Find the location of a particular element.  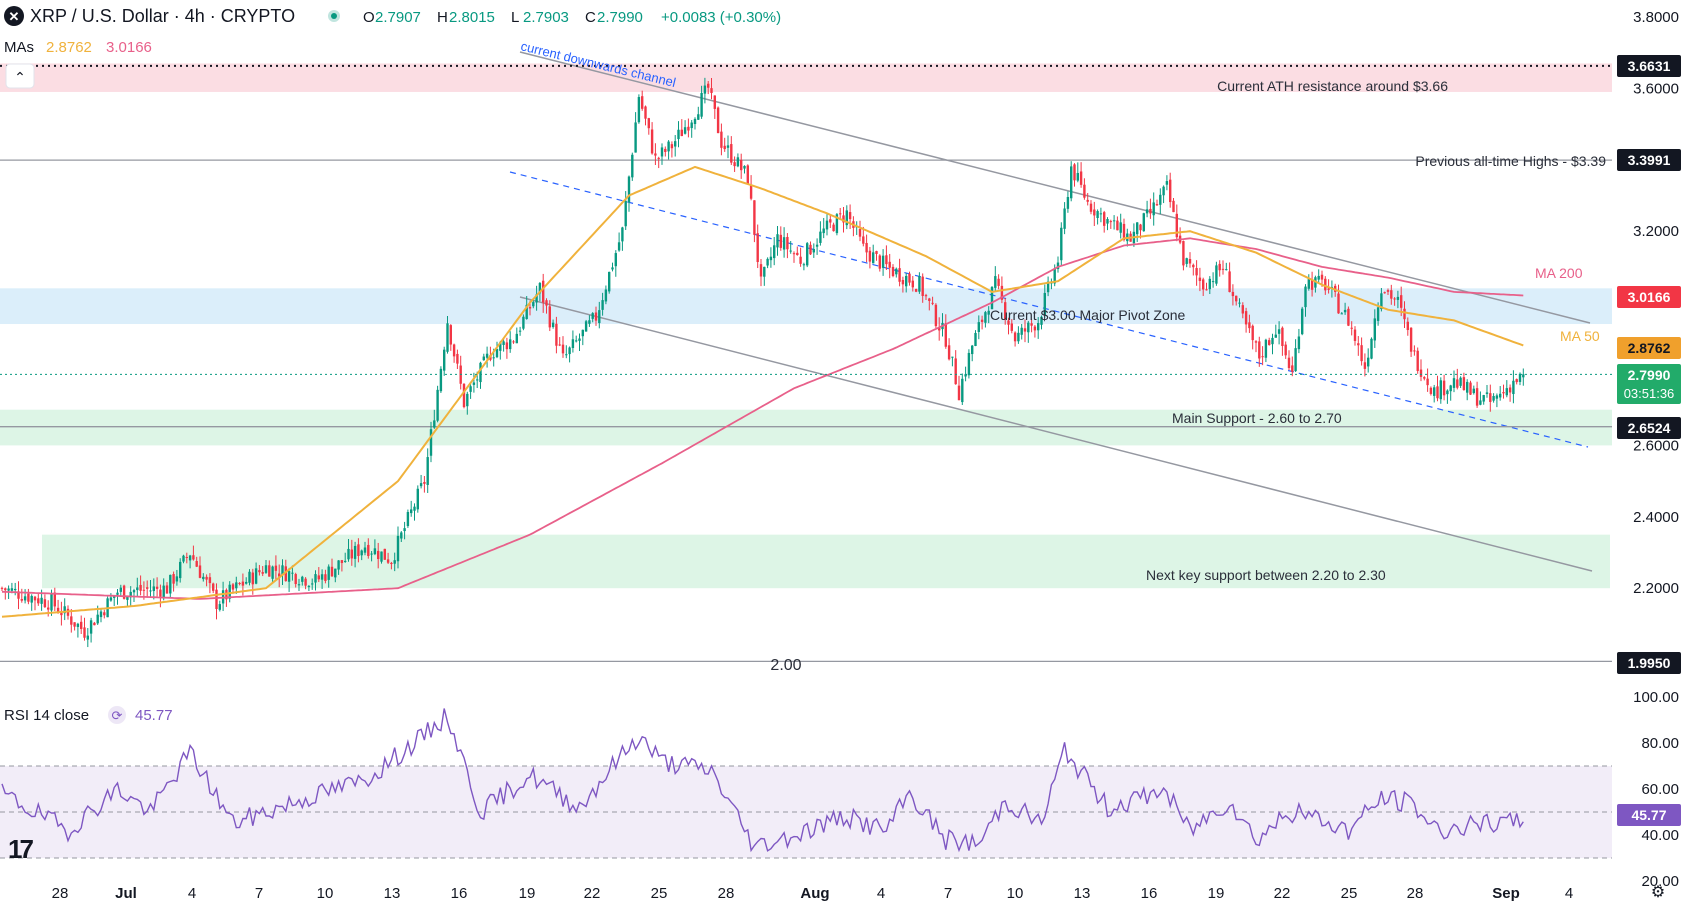

rsi-badge-text: 45.77 is located at coordinates (1648, 815).